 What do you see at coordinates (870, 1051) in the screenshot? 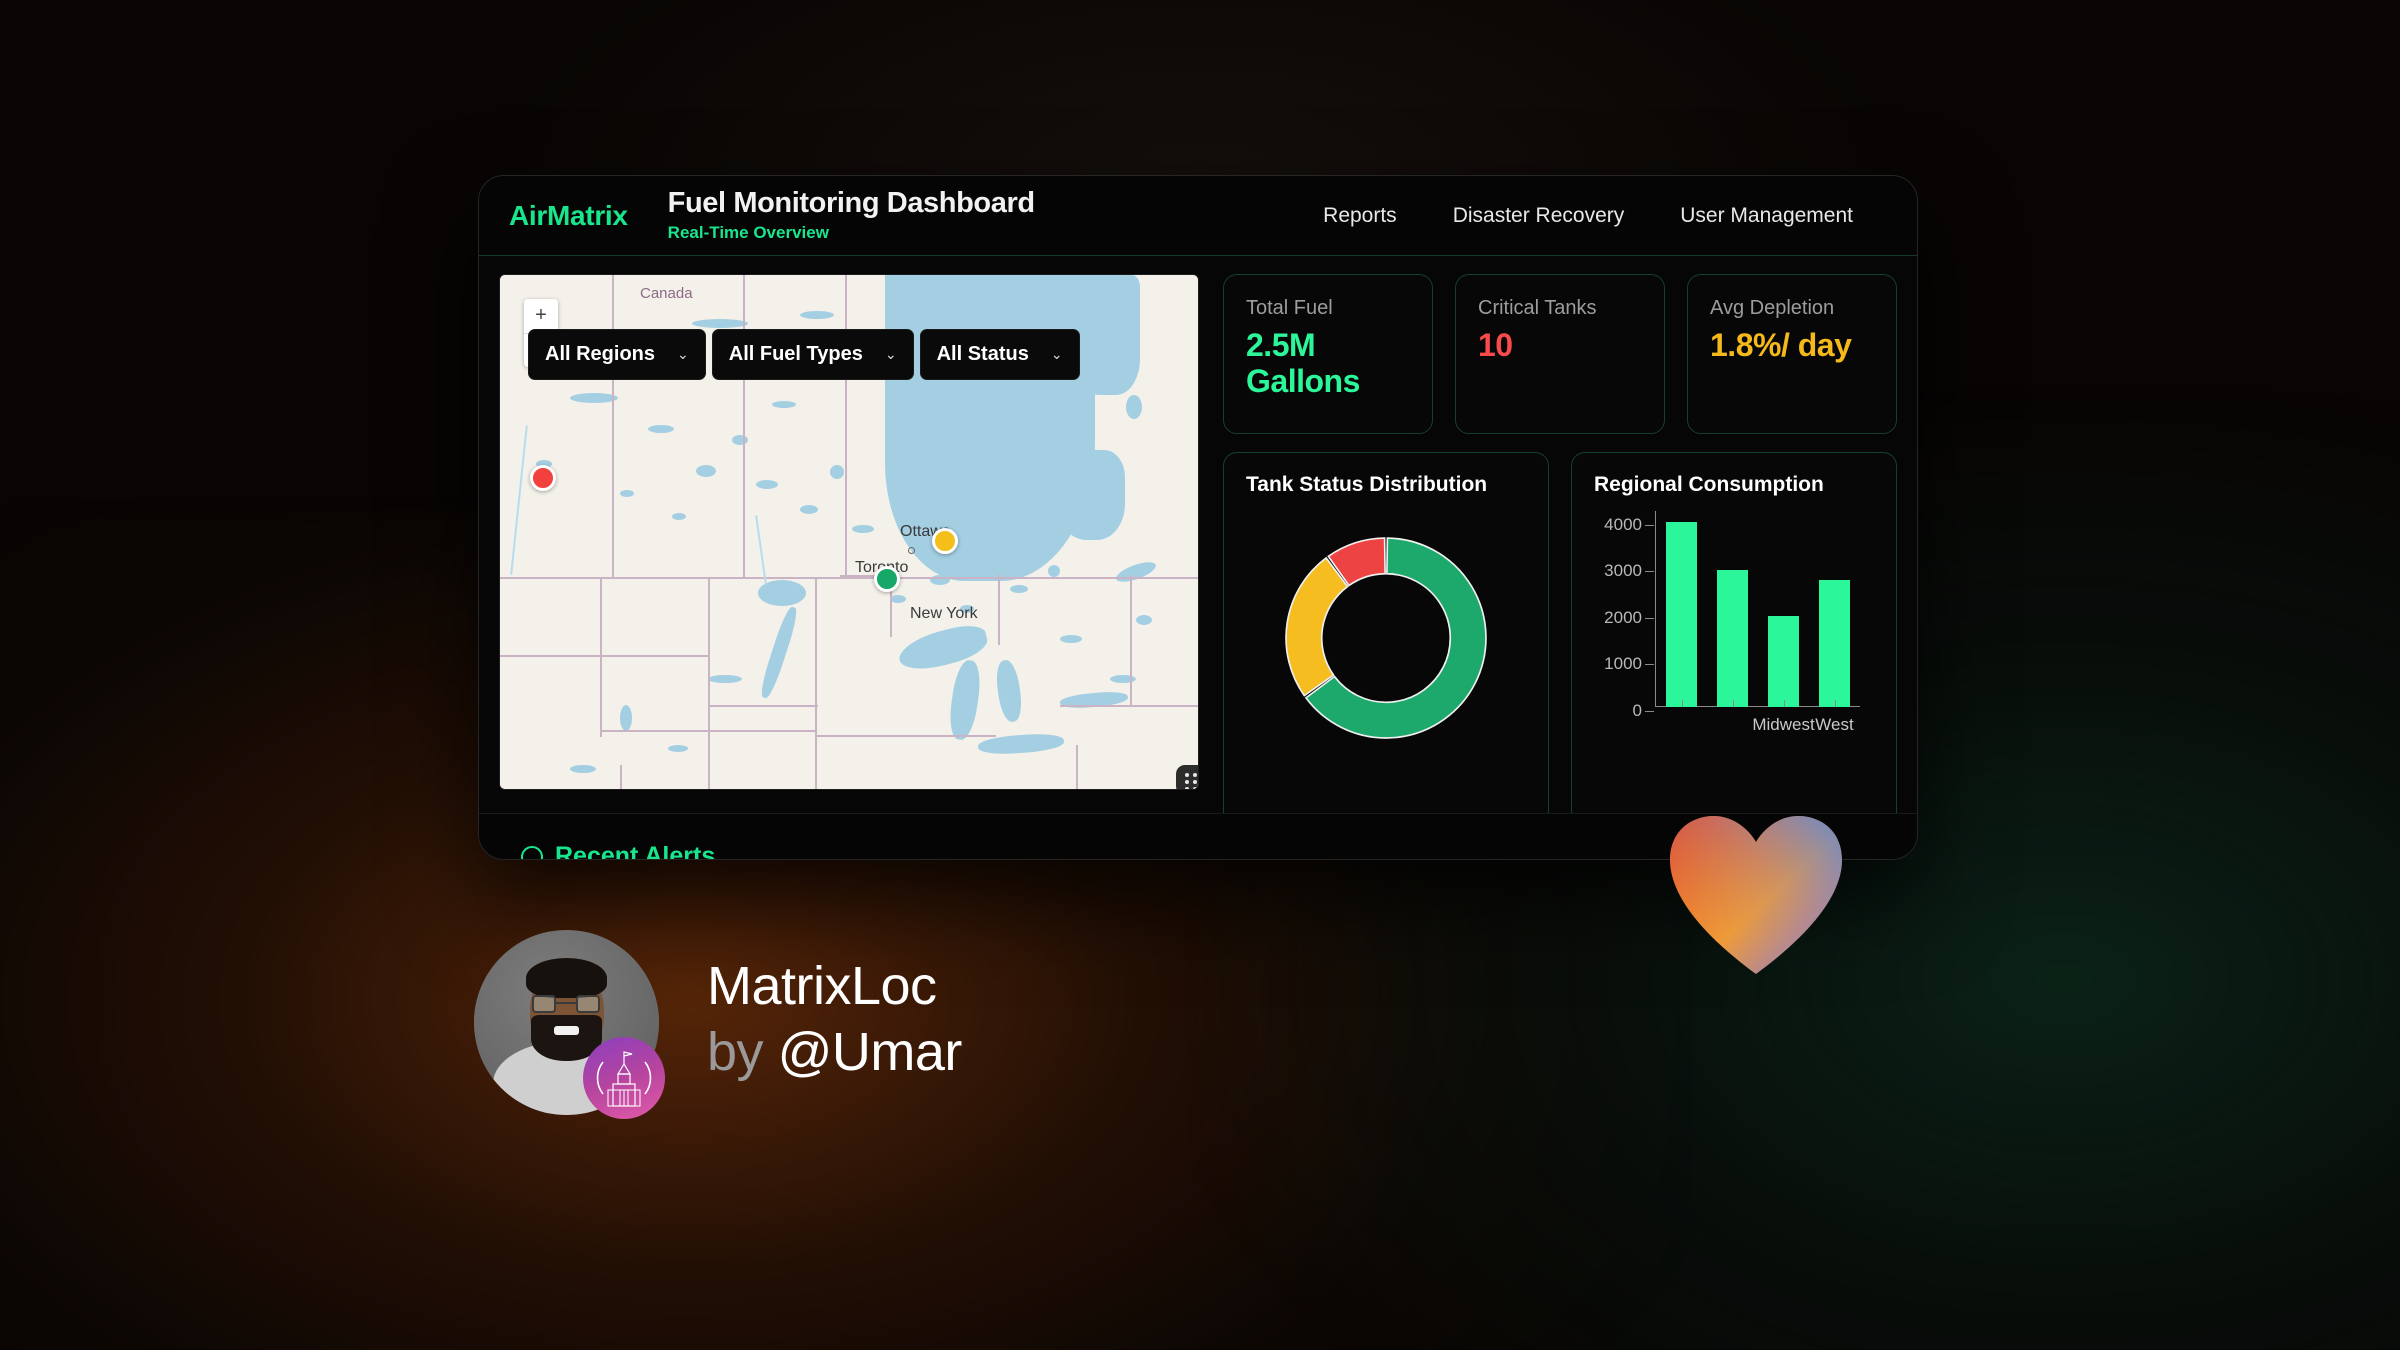
I see `author-handle: @Umar` at bounding box center [870, 1051].